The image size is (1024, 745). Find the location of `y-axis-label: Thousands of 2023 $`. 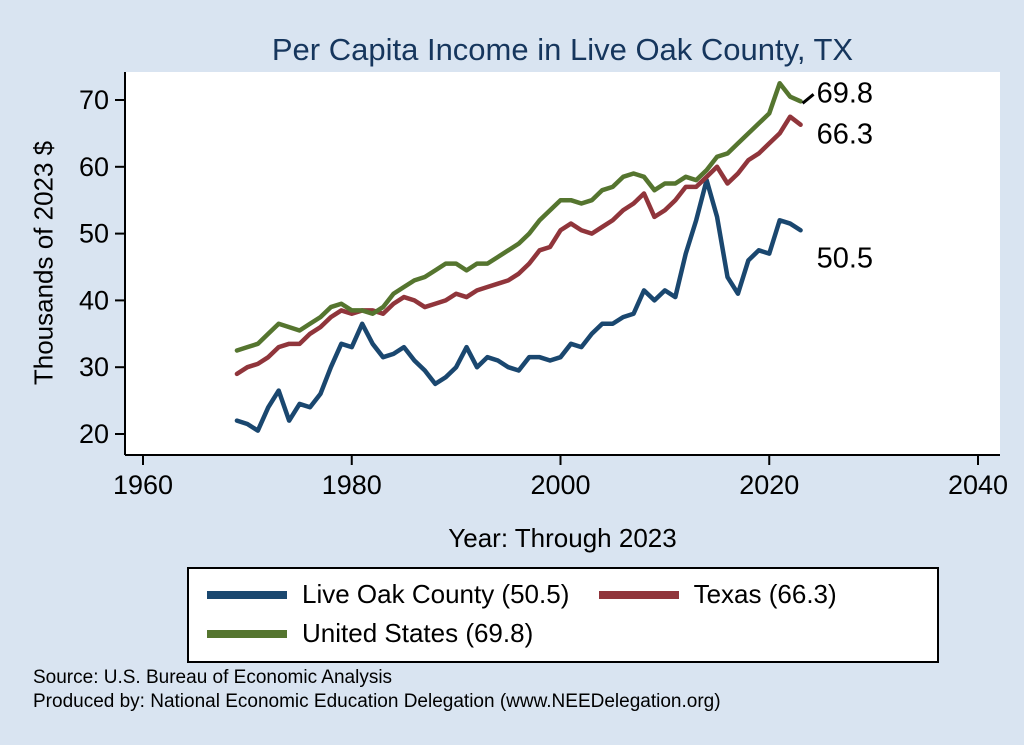

y-axis-label: Thousands of 2023 $ is located at coordinates (43, 263).